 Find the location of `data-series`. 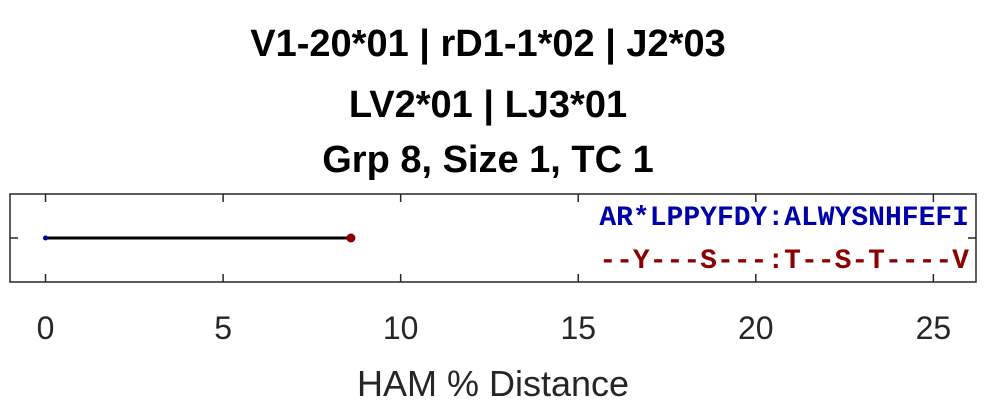

data-series is located at coordinates (199, 238).